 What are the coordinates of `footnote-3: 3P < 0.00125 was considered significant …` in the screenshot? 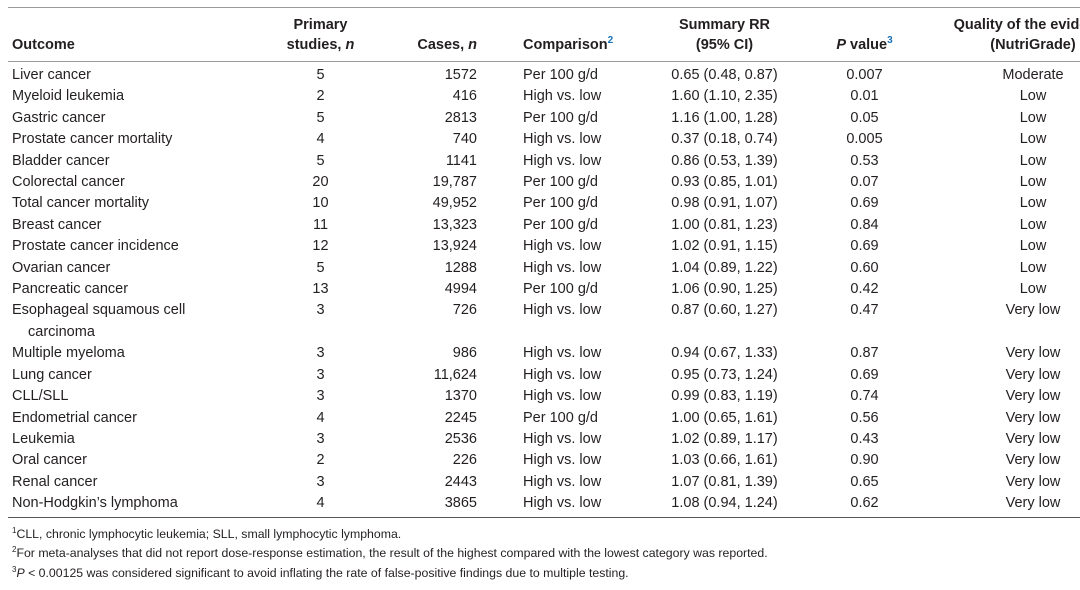 It's located at (539, 574).